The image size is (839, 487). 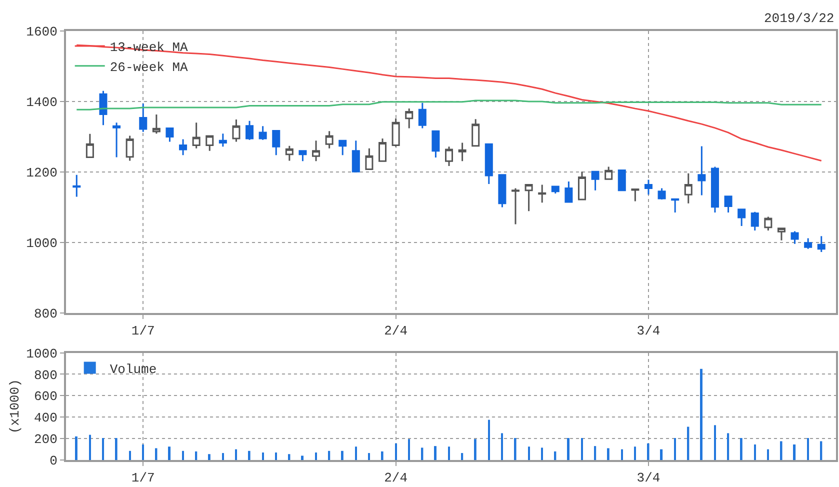 I want to click on legend-label: Volume, so click(x=133, y=369).